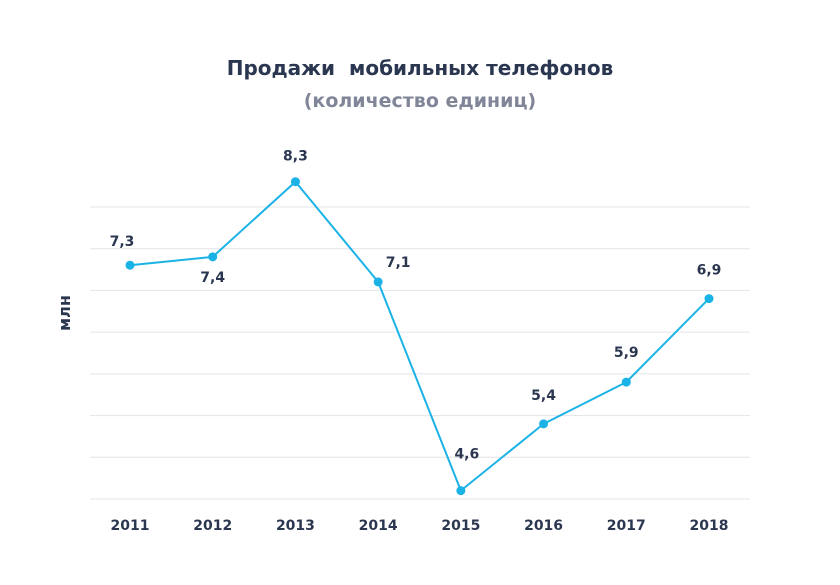 The width and height of the screenshot is (840, 585). What do you see at coordinates (295, 157) in the screenshot?
I see `data-label: 8,3` at bounding box center [295, 157].